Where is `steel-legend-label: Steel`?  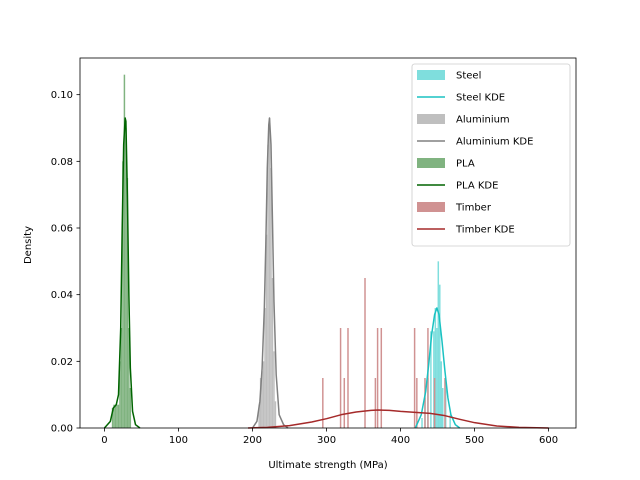
steel-legend-label: Steel is located at coordinates (468, 76).